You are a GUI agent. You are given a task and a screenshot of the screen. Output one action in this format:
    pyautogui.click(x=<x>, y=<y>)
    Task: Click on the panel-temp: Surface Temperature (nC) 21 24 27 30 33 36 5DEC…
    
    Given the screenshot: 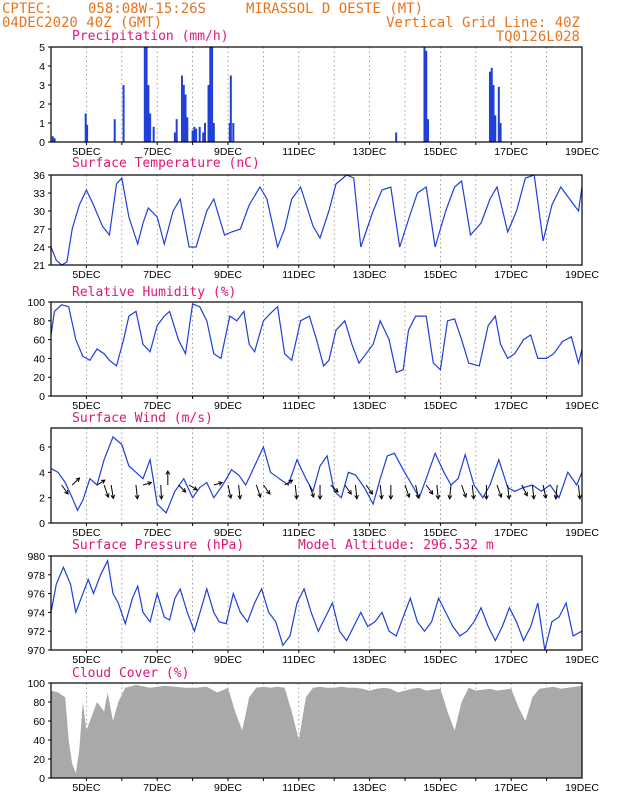 What is the action you would take?
    pyautogui.click(x=316, y=218)
    